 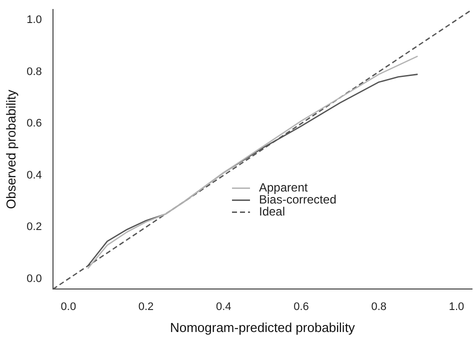 I want to click on y-tick-label: 1.0, so click(x=34, y=20).